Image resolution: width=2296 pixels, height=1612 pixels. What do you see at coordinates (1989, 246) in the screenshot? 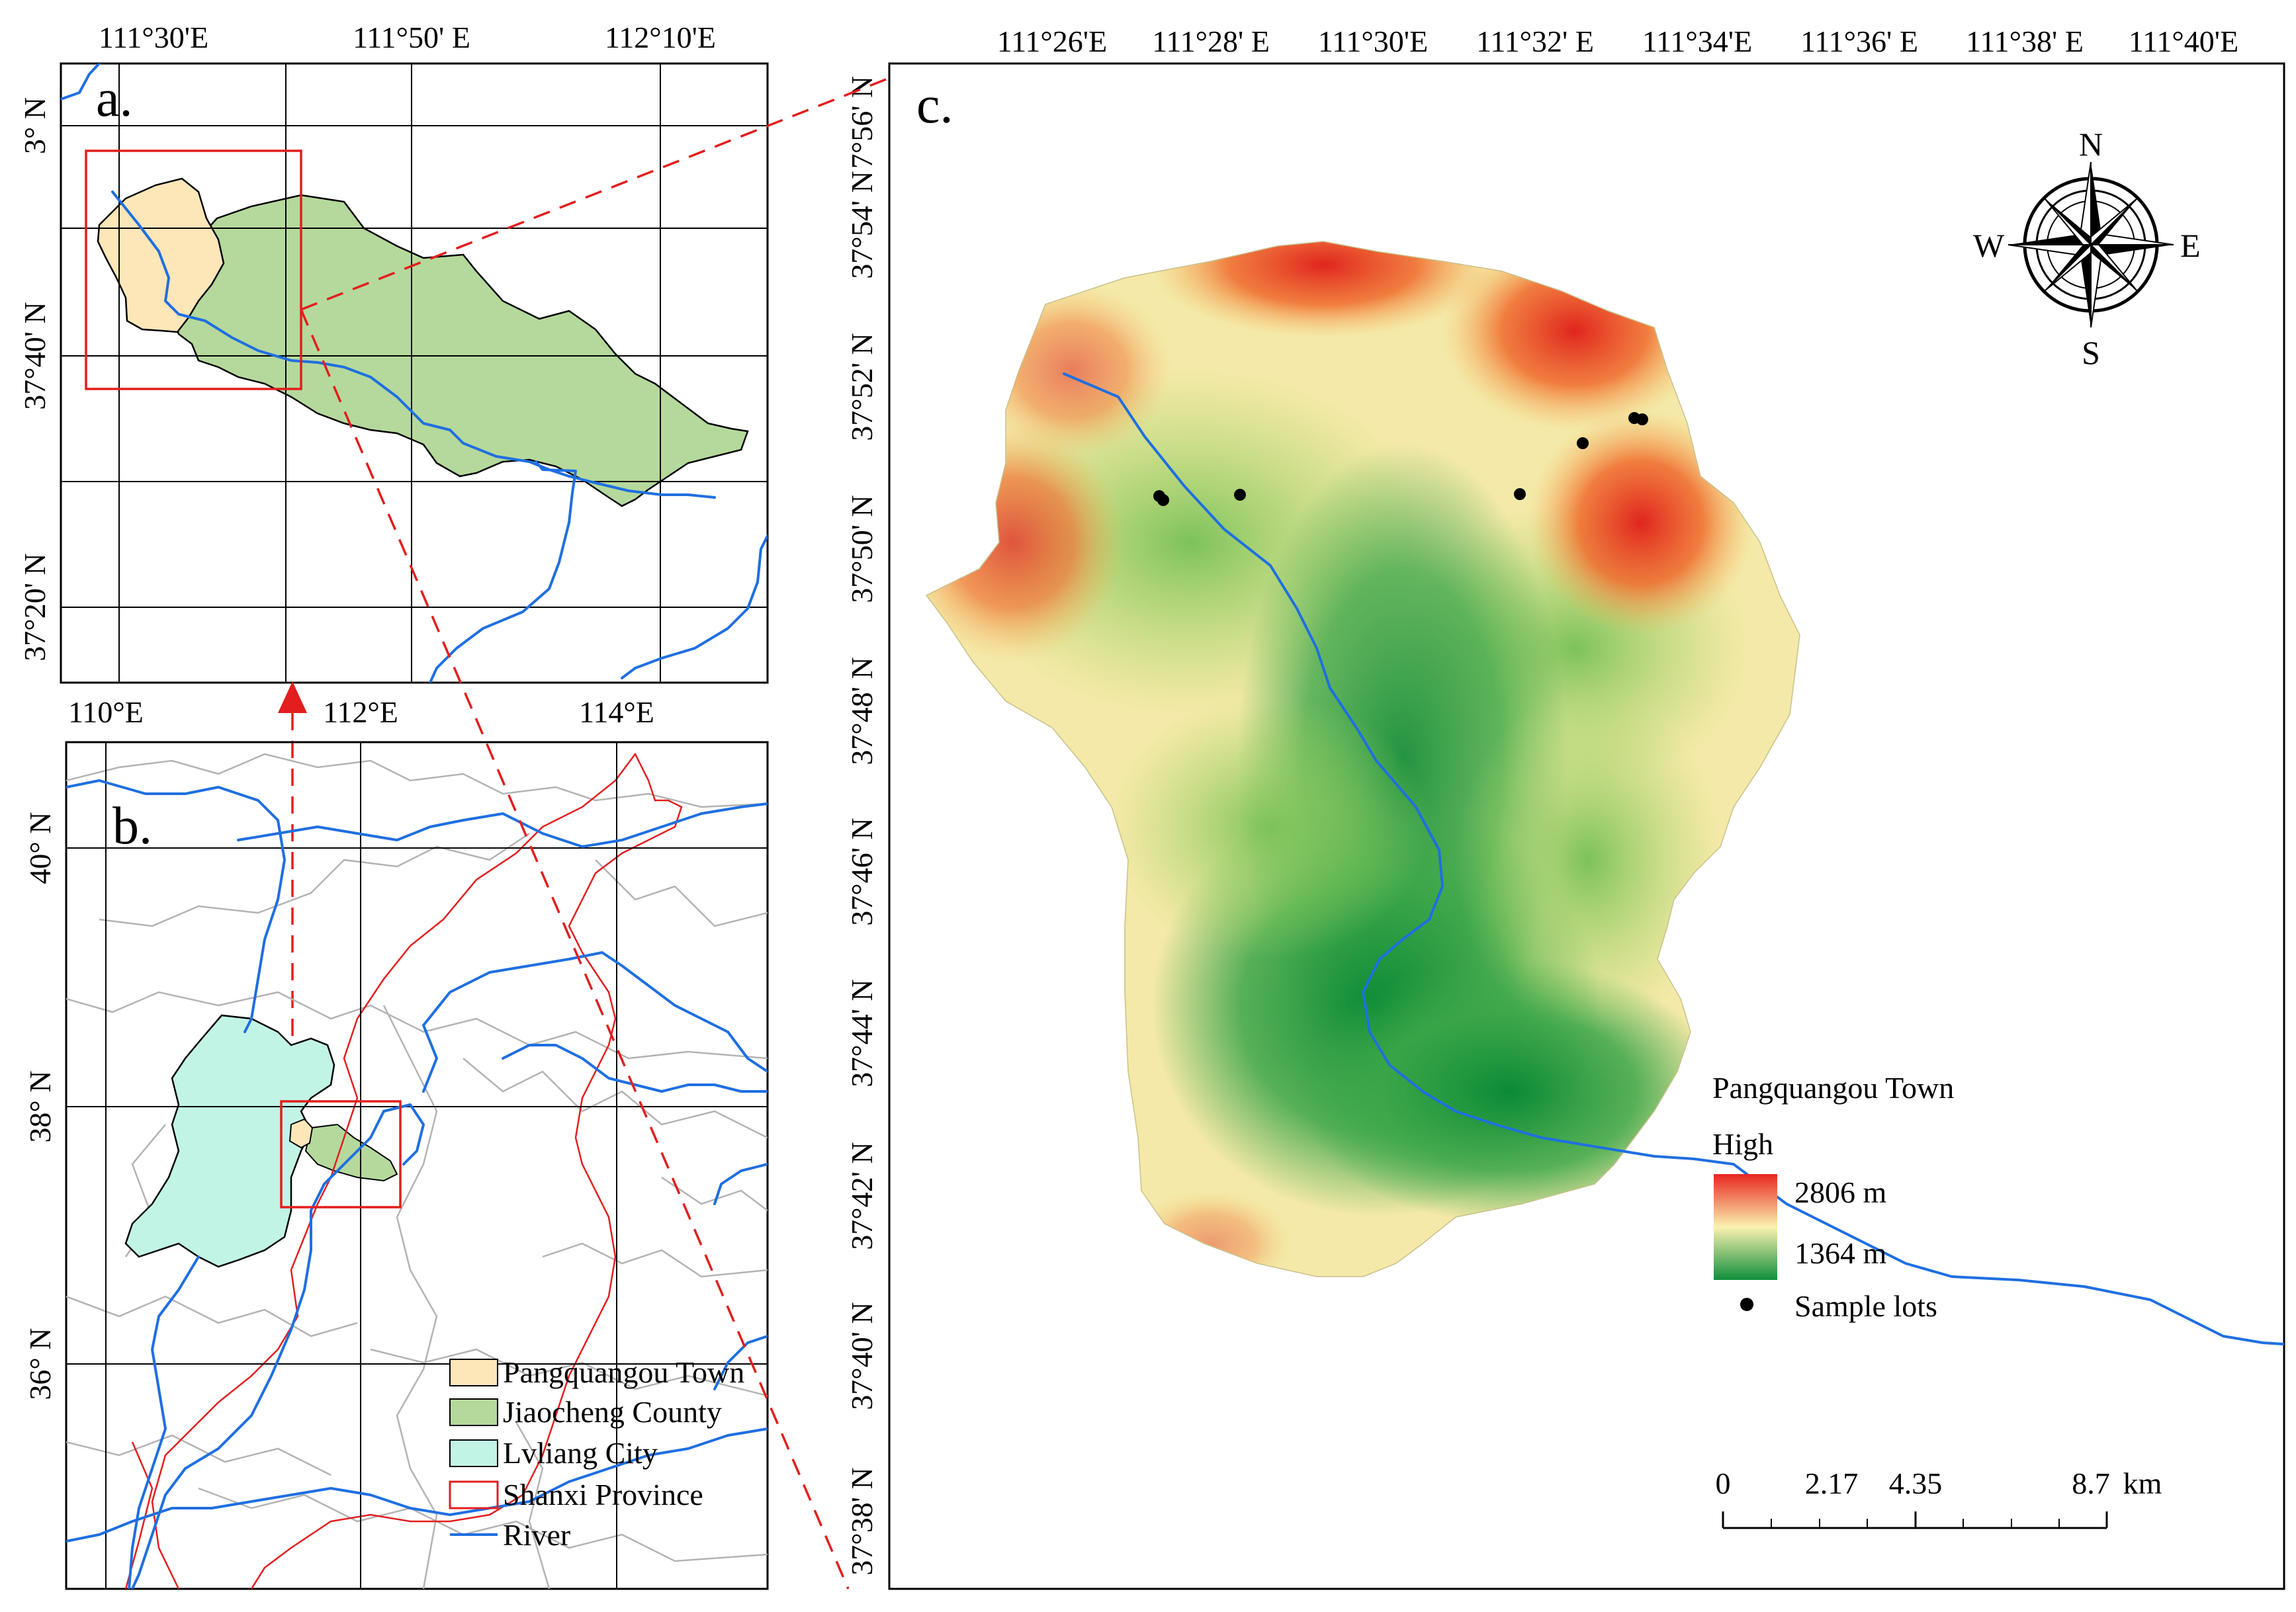
I see `compass-west-label: W` at bounding box center [1989, 246].